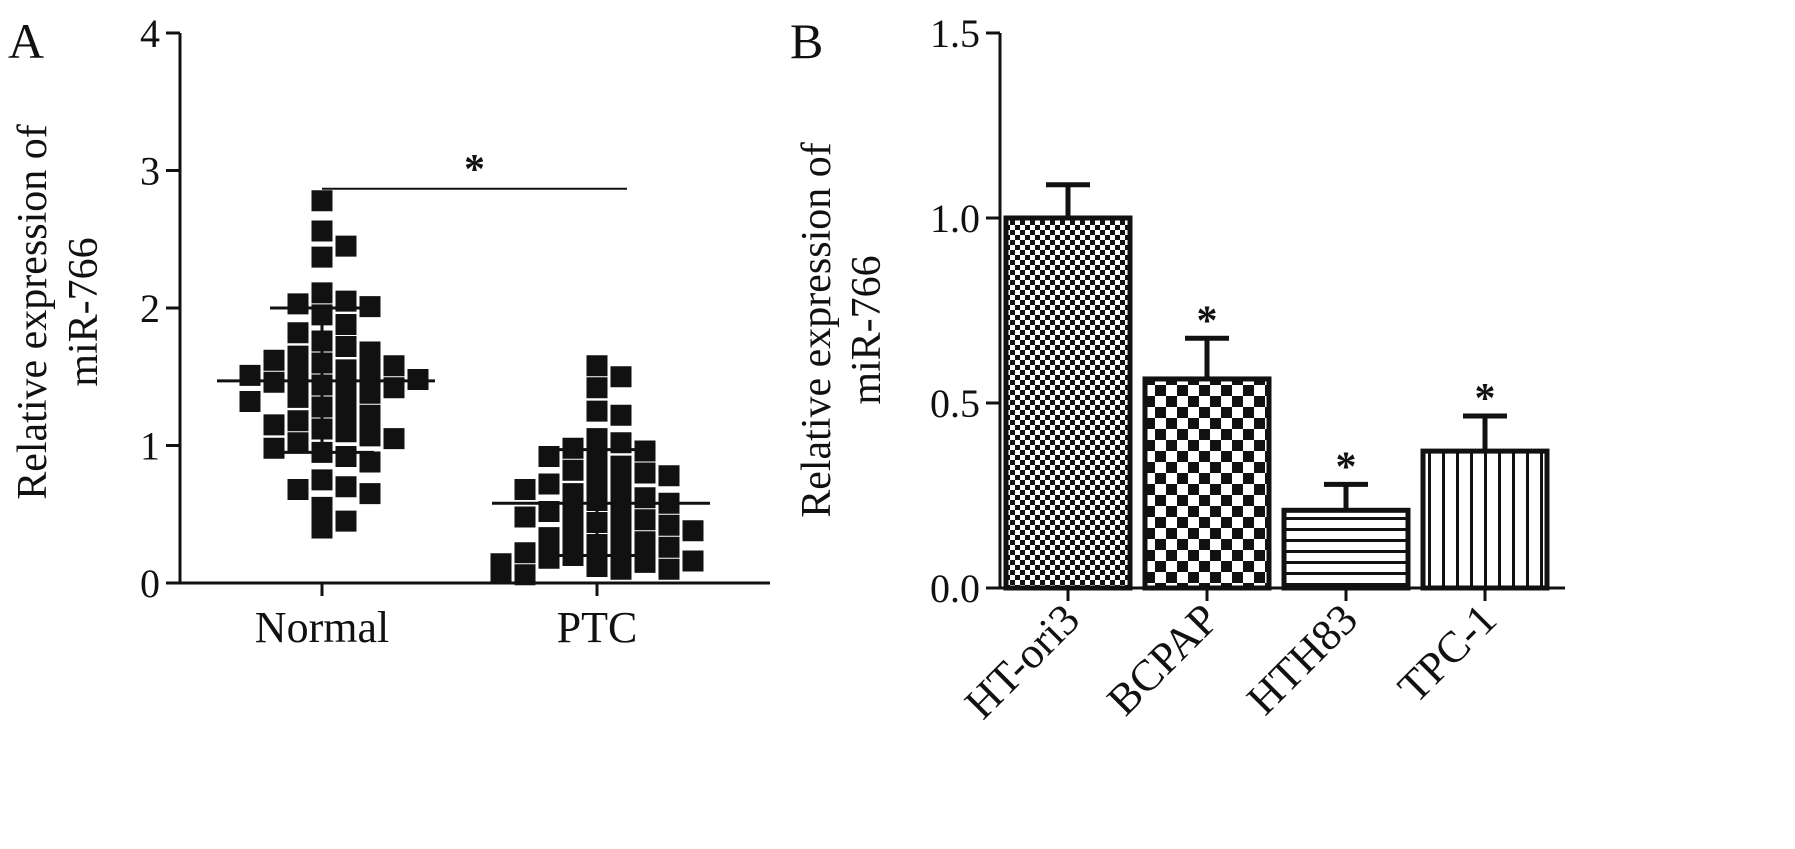  Describe the element at coordinates (150, 33) in the screenshot. I see `panel-a-y-tick-label: 4` at that location.